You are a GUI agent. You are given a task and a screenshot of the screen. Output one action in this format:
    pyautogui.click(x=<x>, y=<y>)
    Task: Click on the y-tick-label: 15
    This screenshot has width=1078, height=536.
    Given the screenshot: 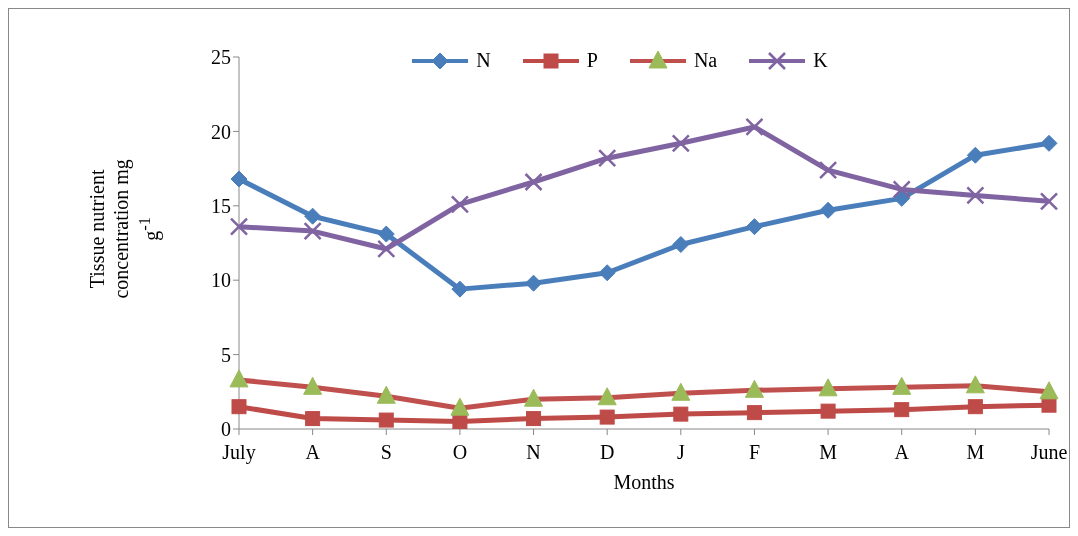 What is the action you would take?
    pyautogui.click(x=221, y=205)
    